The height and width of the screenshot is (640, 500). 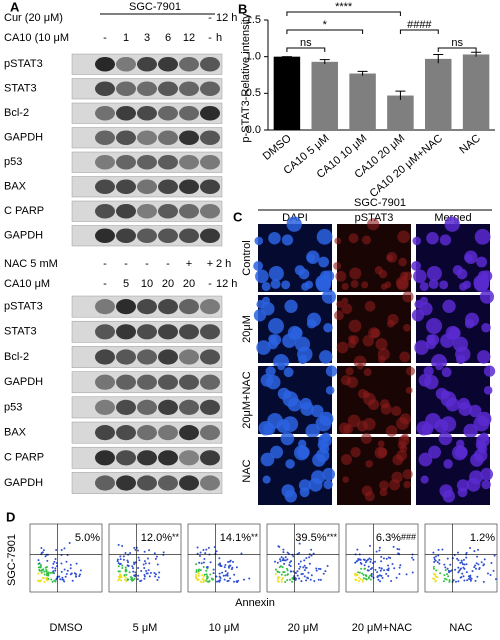 I want to click on significance-label: ####, so click(x=419, y=25).